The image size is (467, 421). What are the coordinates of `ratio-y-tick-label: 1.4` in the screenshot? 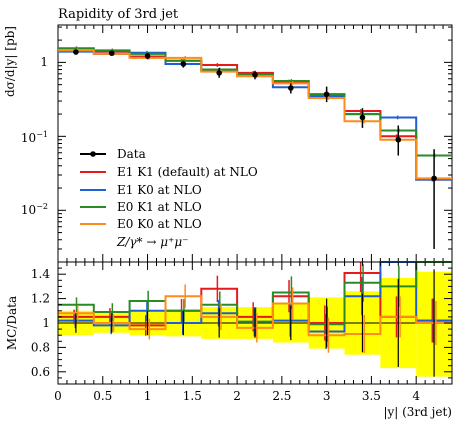 It's located at (40, 274).